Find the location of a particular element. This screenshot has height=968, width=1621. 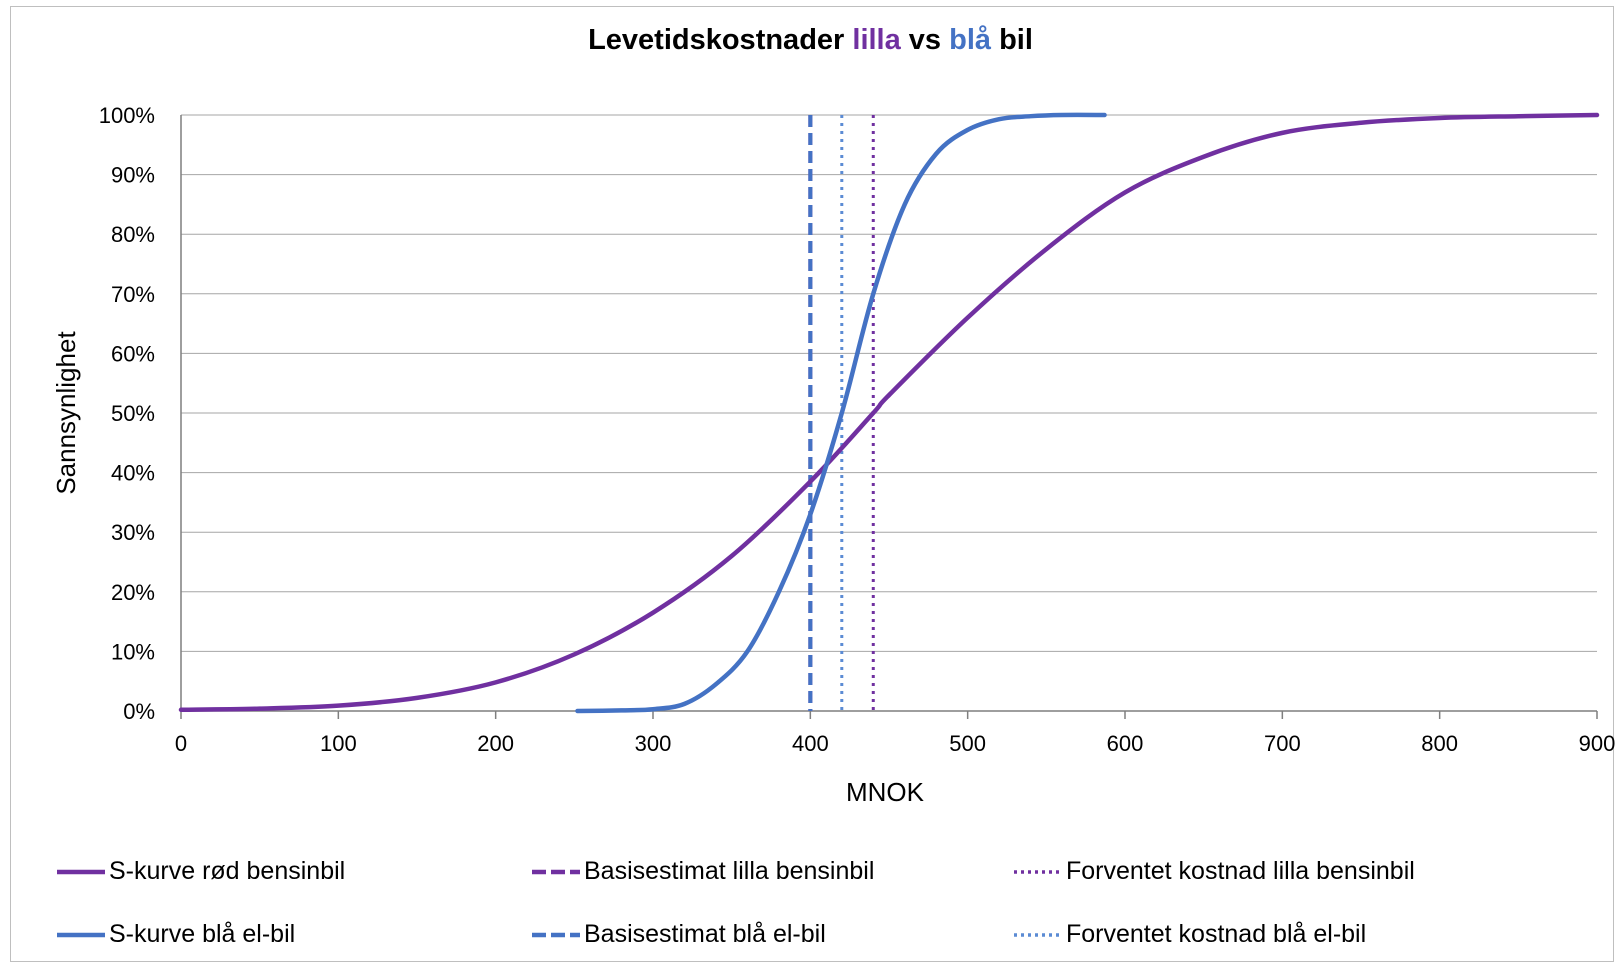

legend-label: S-kurve blå el-bil is located at coordinates (202, 934).